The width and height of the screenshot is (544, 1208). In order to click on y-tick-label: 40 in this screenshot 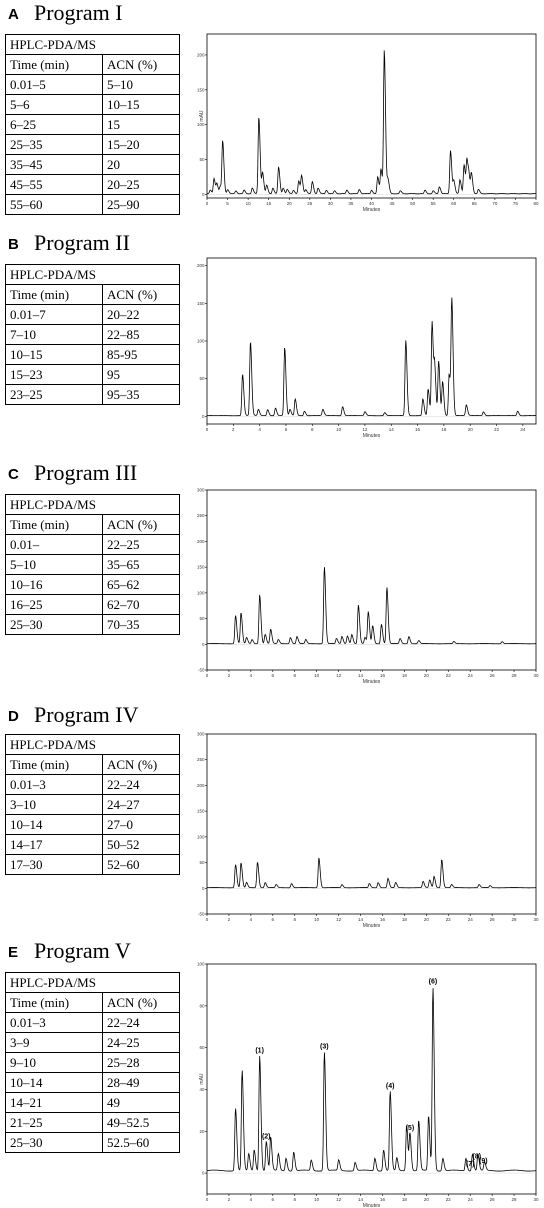, I will do `click(202, 1089)`.